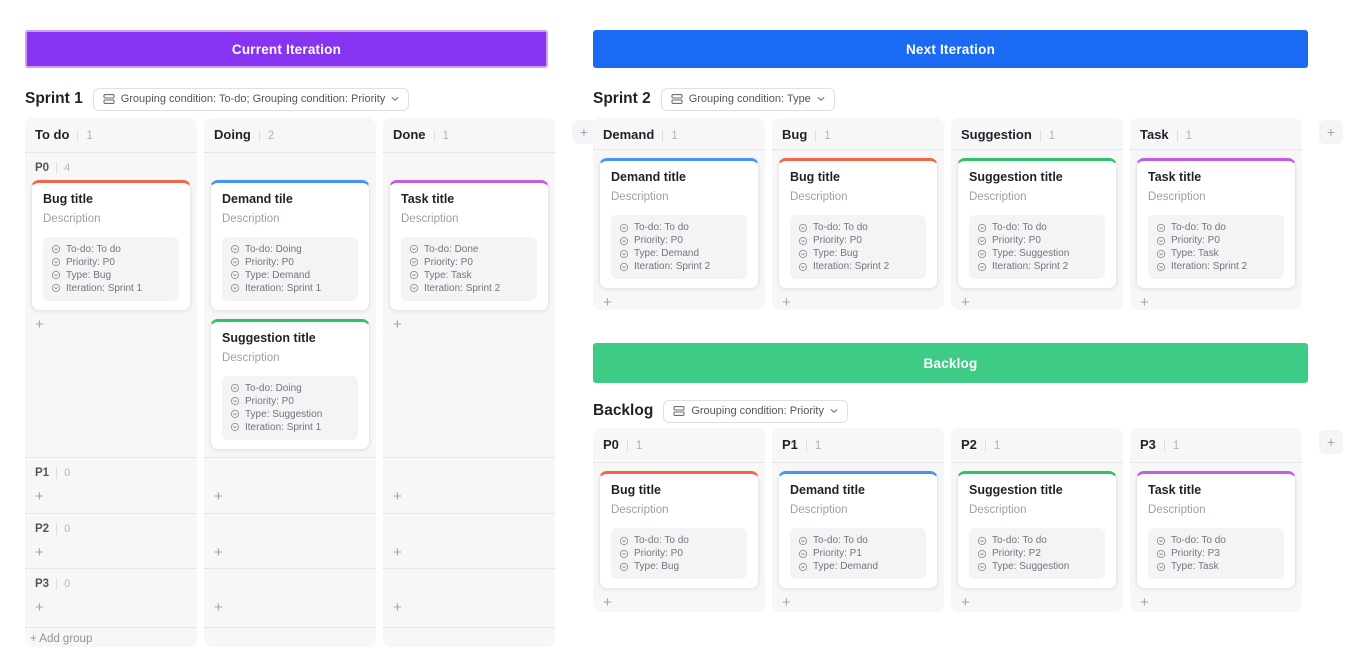  Describe the element at coordinates (623, 410) in the screenshot. I see `backlog-title: Backlog` at that location.